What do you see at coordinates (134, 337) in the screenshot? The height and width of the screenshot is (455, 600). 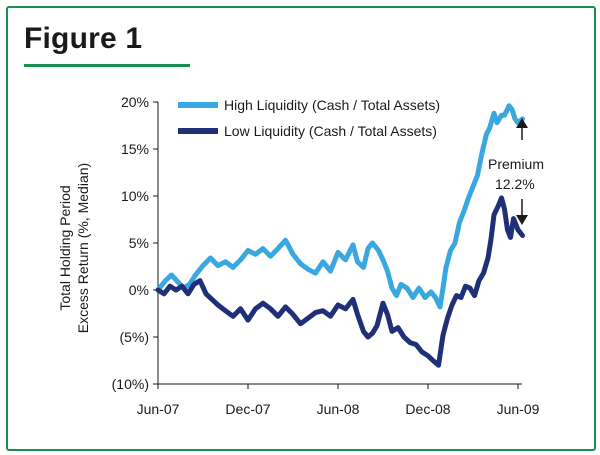 I see `y-tick-label: (5%)` at bounding box center [134, 337].